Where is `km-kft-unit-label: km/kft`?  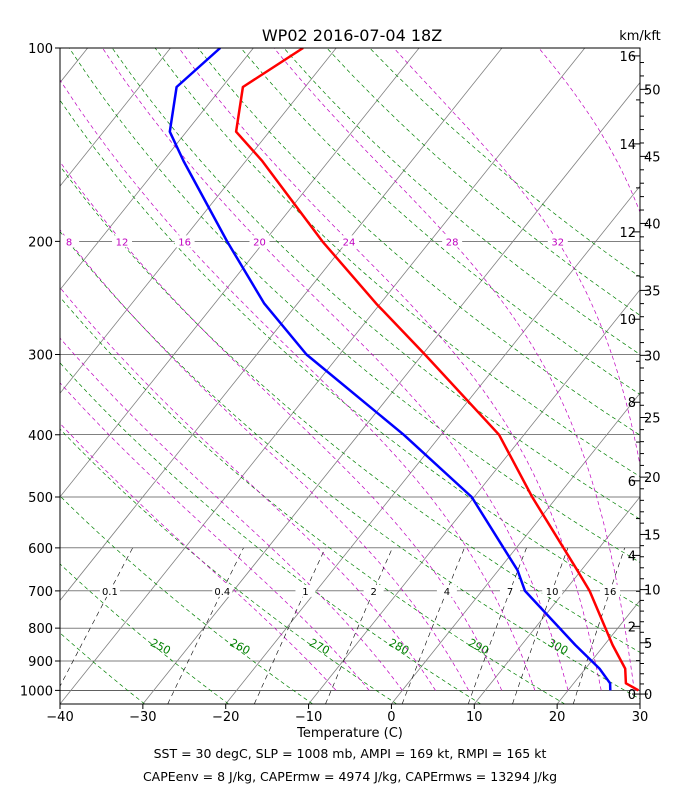
km-kft-unit-label: km/kft is located at coordinates (640, 36).